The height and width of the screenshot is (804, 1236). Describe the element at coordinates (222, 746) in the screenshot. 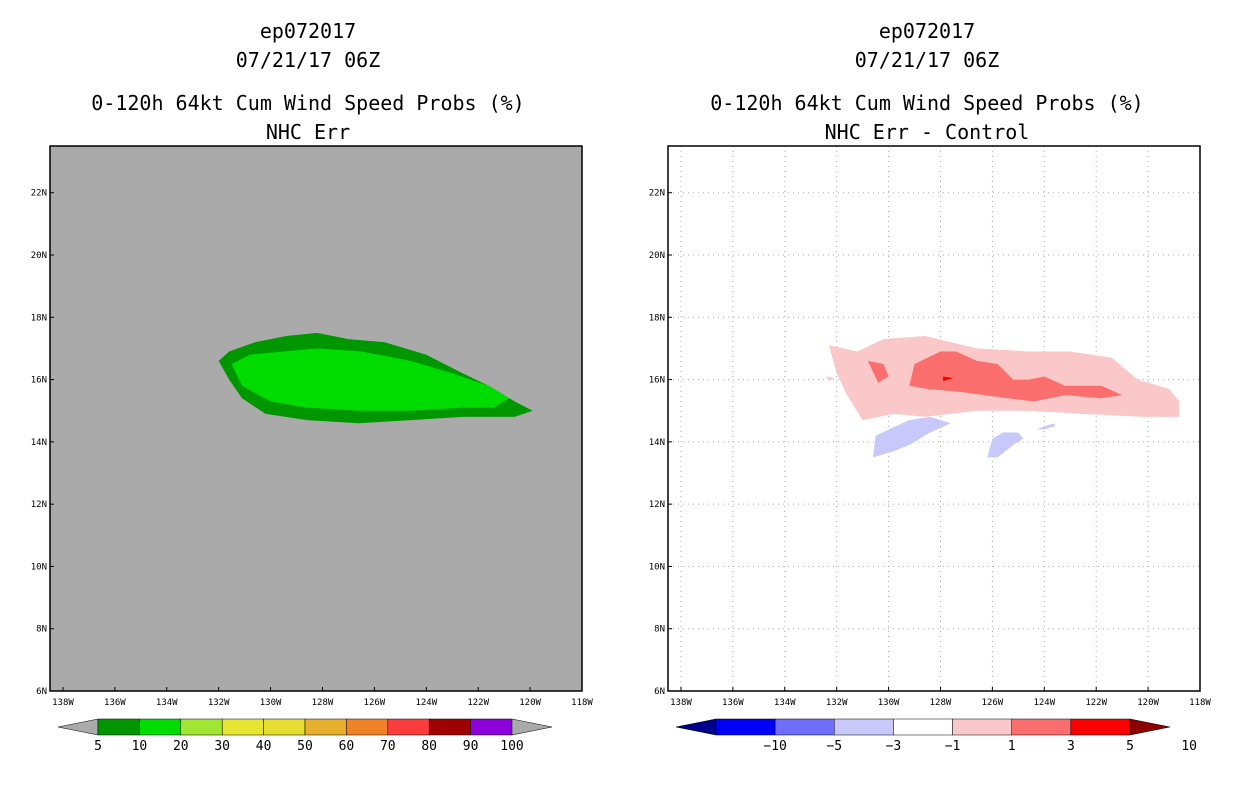

I see `colorbar-label: 30` at that location.